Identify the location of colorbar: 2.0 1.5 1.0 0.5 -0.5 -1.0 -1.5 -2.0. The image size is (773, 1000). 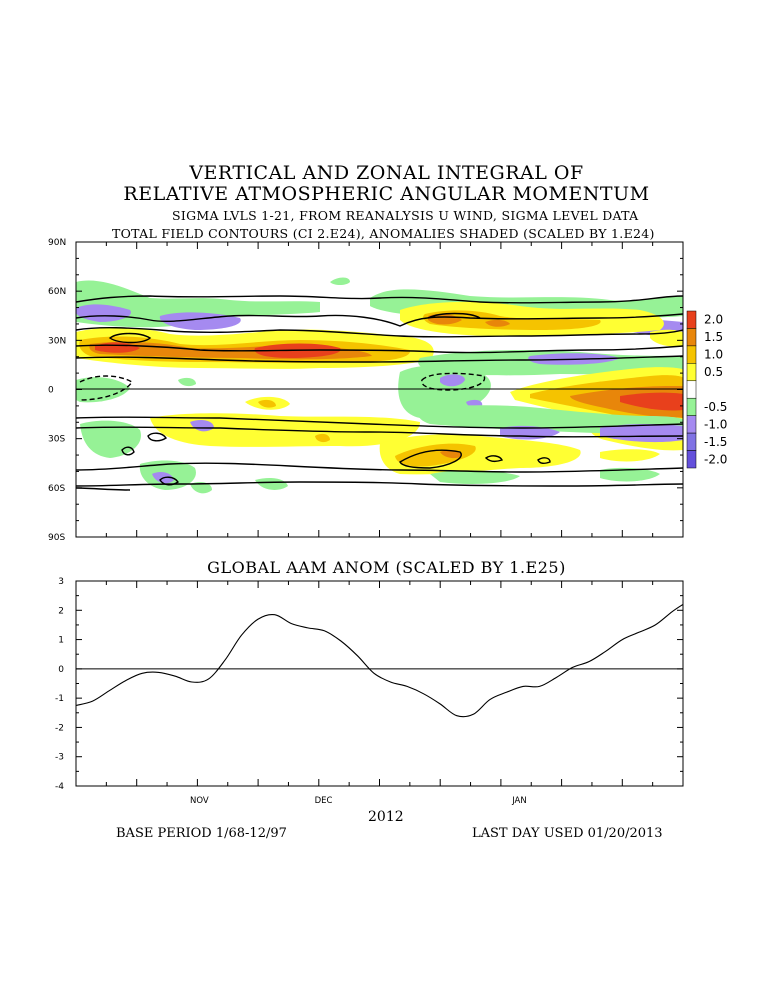
(706, 389).